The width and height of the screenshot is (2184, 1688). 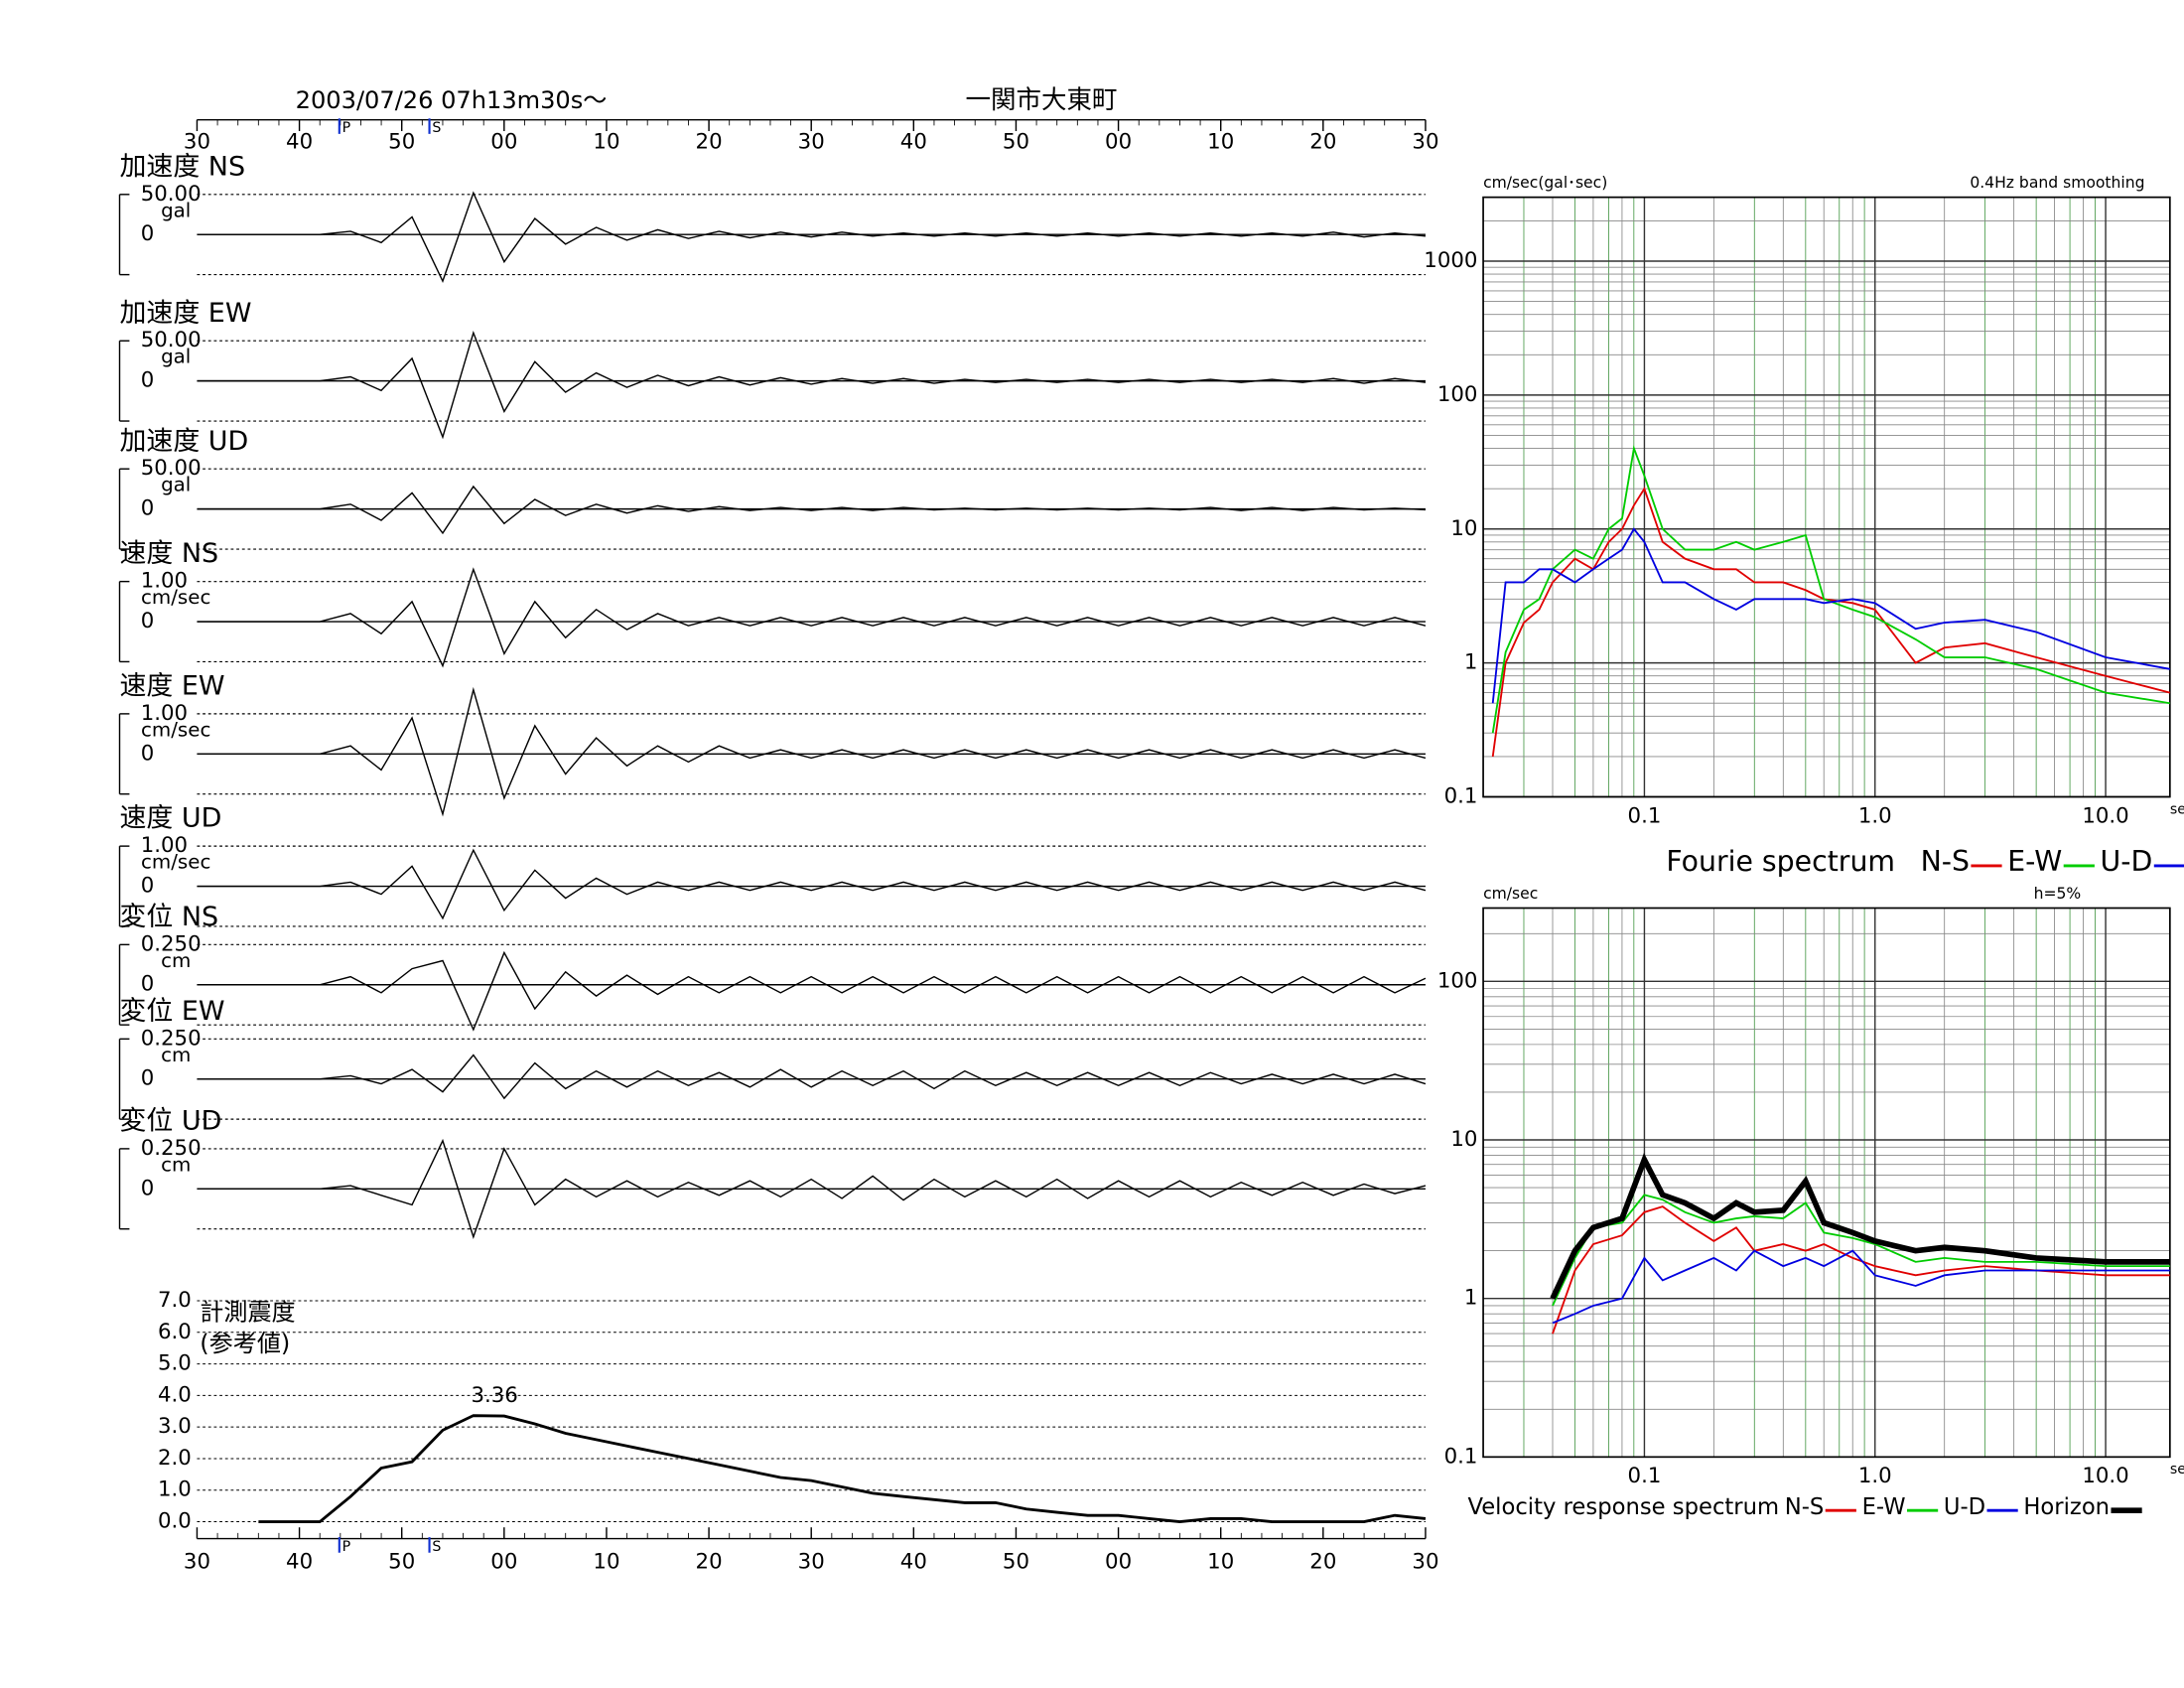 I want to click on y-tick-label: 2.0, so click(x=175, y=1458).